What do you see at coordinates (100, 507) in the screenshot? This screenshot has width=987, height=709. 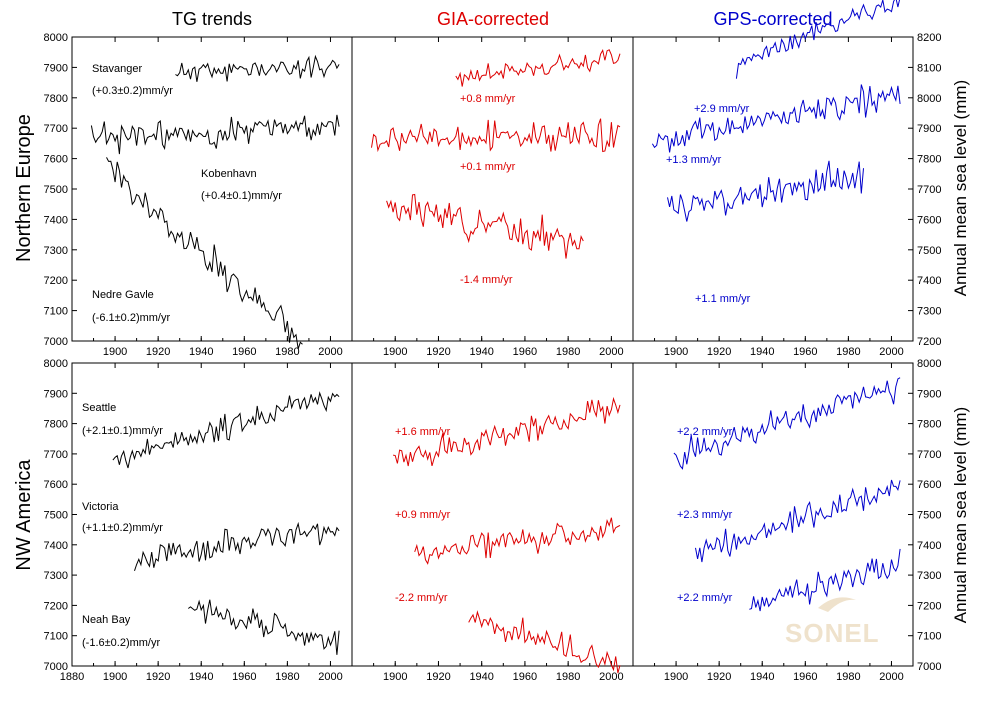 I see `station-label-victoria: Victoria` at bounding box center [100, 507].